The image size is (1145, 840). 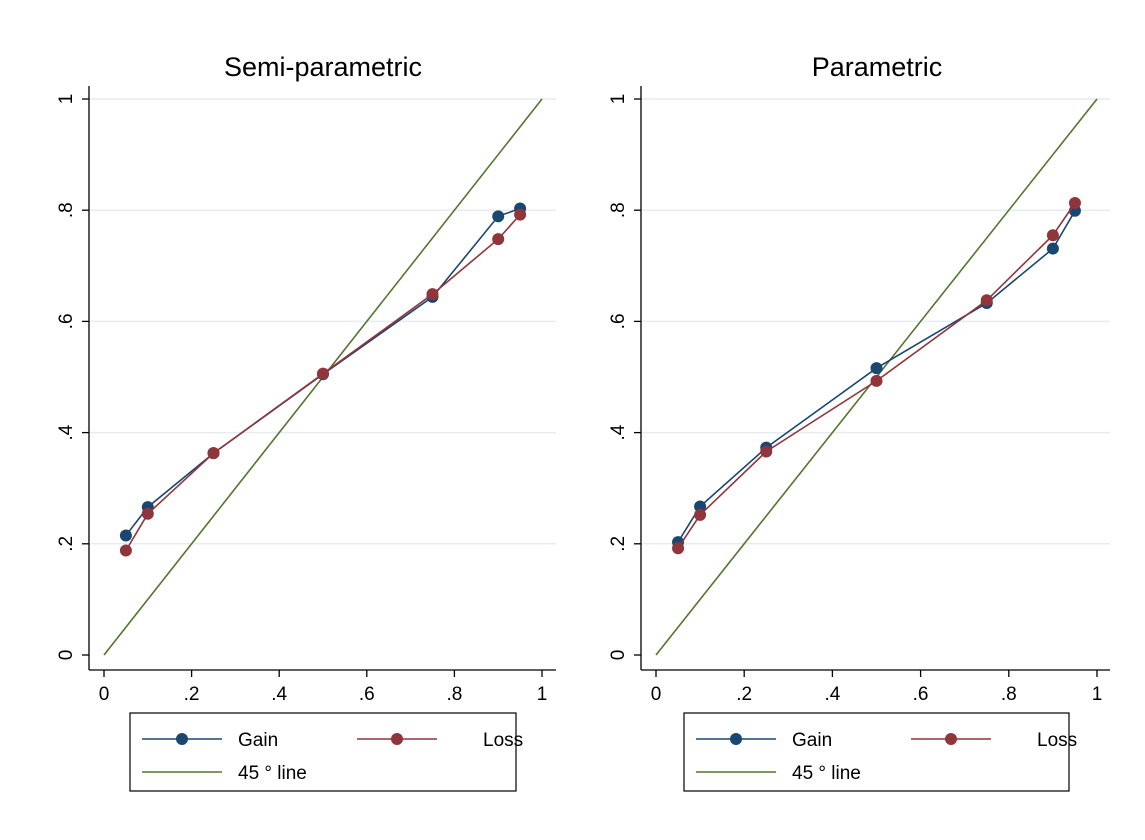 What do you see at coordinates (323, 67) in the screenshot?
I see `chart-title: Semi-parametric` at bounding box center [323, 67].